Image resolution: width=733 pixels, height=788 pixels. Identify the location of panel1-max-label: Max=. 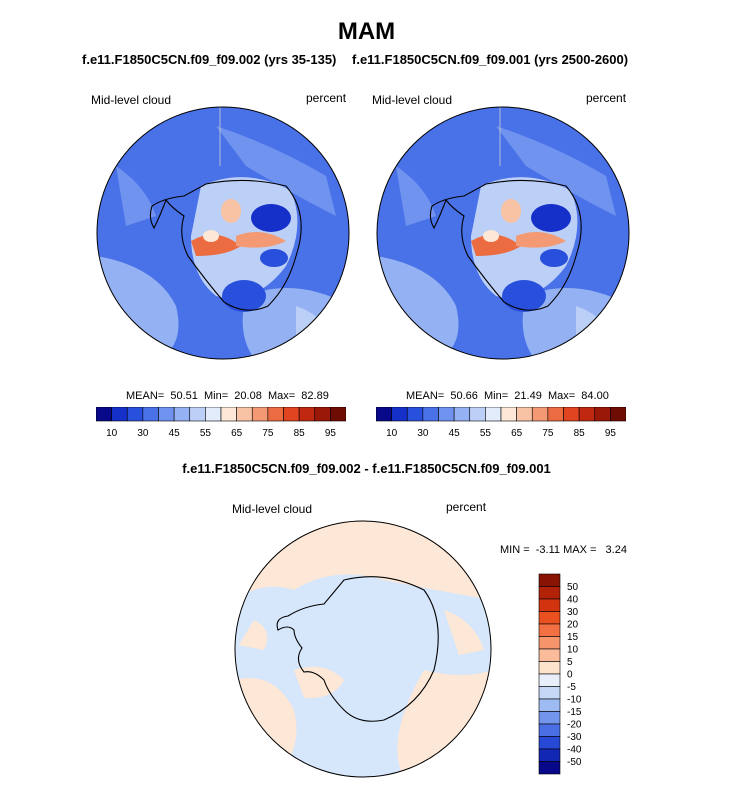
(281, 396).